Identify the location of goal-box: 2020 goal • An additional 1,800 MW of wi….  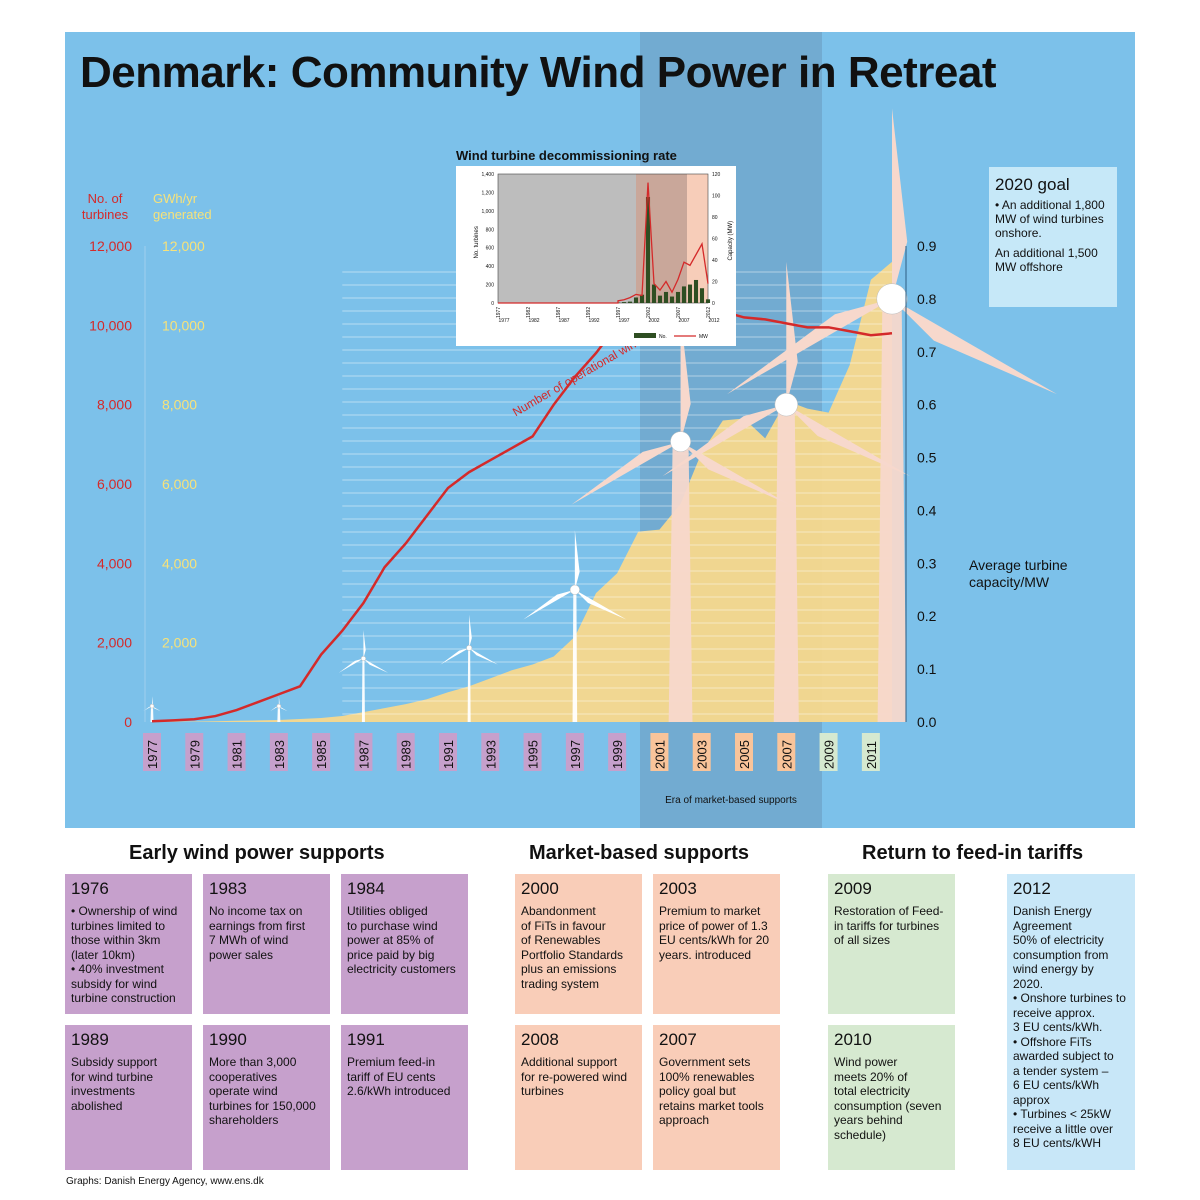
(1053, 237).